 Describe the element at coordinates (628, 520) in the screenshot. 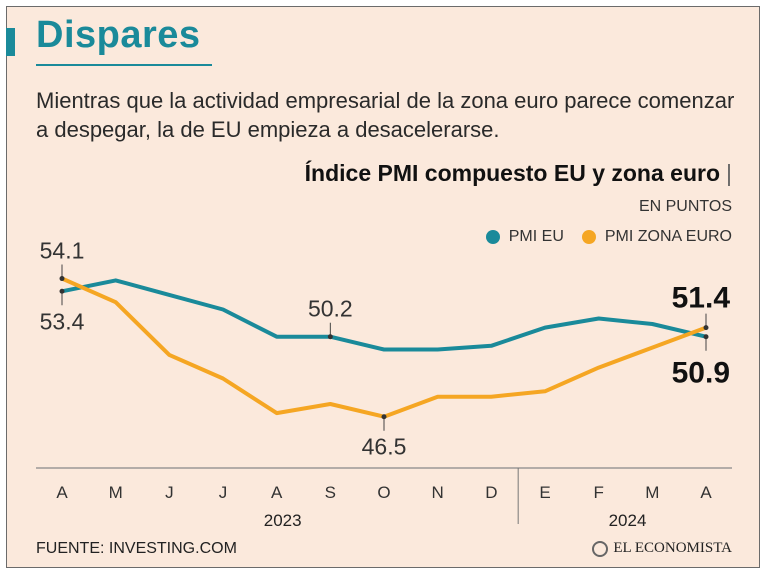

I see `x-year-label: 2024` at that location.